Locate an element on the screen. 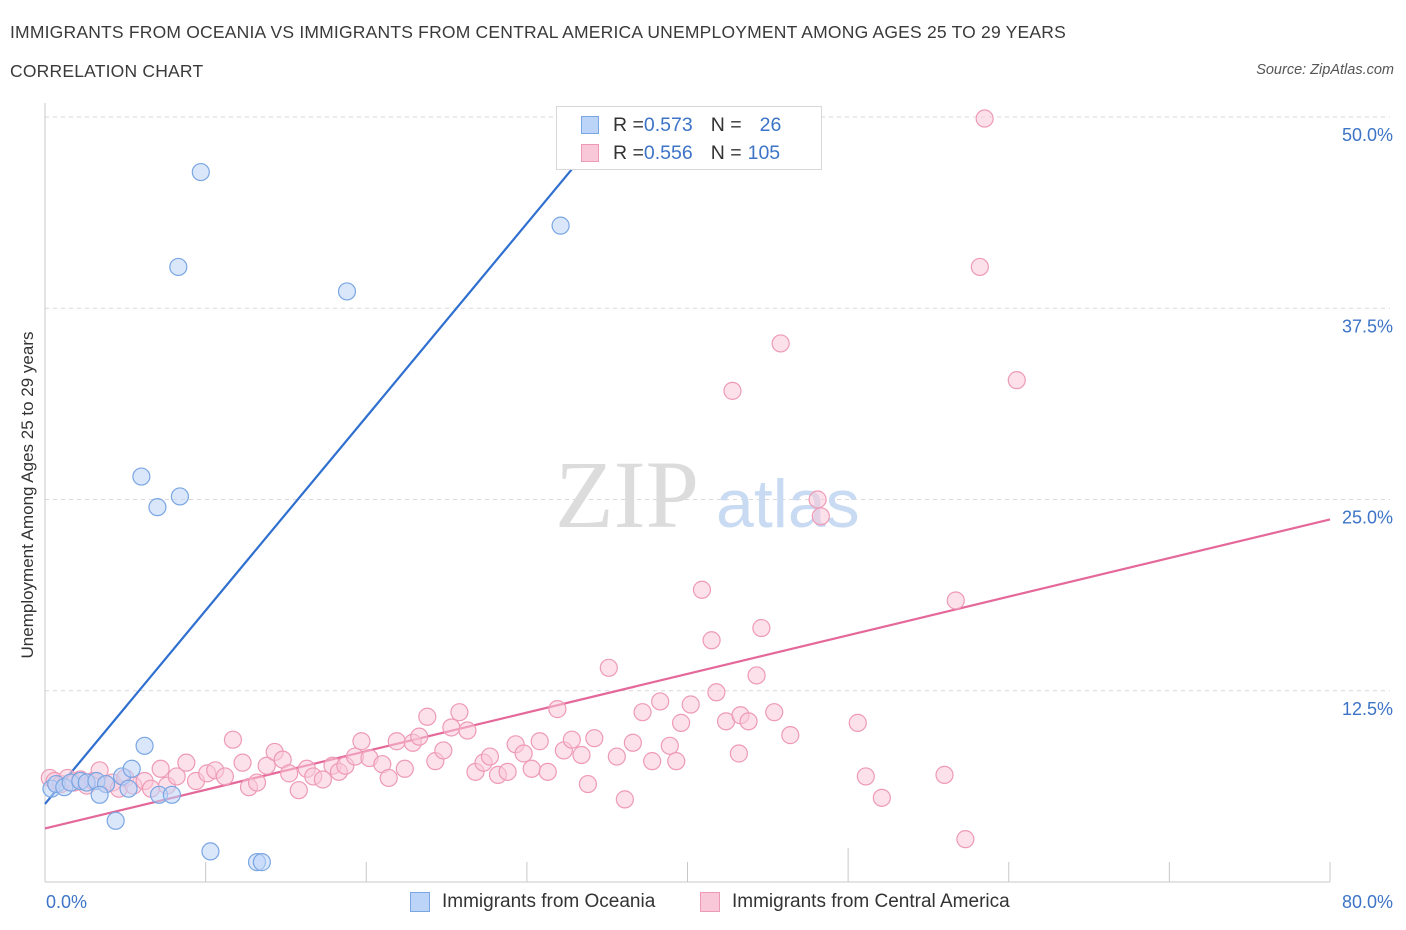 The height and width of the screenshot is (930, 1406). legend-n-value: 26 is located at coordinates (770, 124).